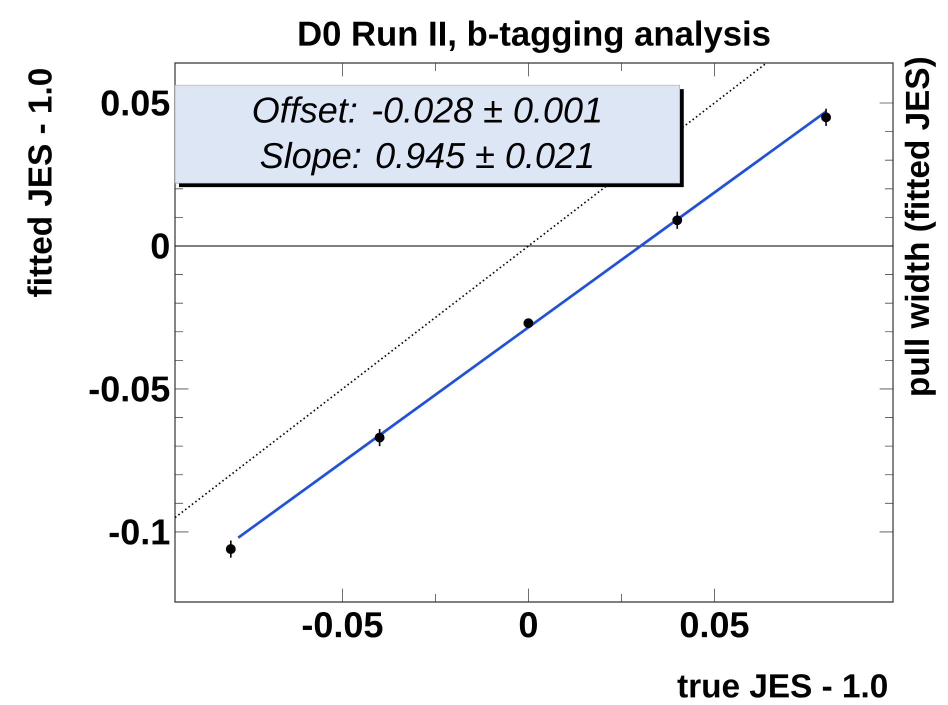 The height and width of the screenshot is (705, 948). I want to click on x-tick-label: -0.05, so click(342, 625).